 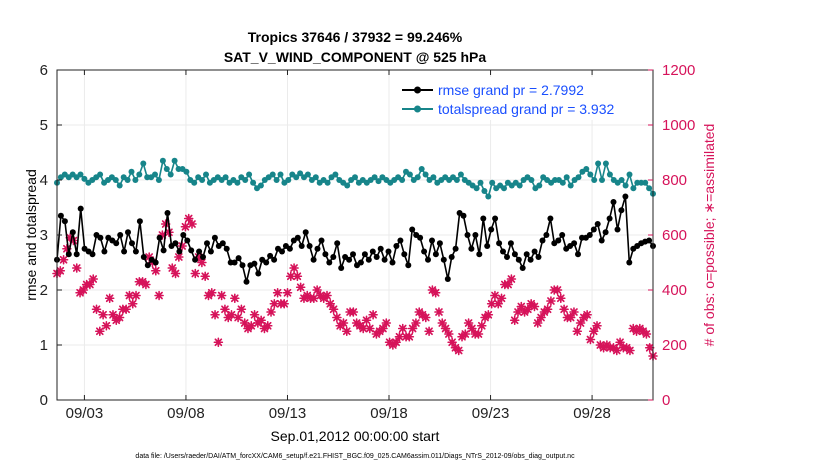 I want to click on y-left-tick-label: 3, so click(x=44, y=235).